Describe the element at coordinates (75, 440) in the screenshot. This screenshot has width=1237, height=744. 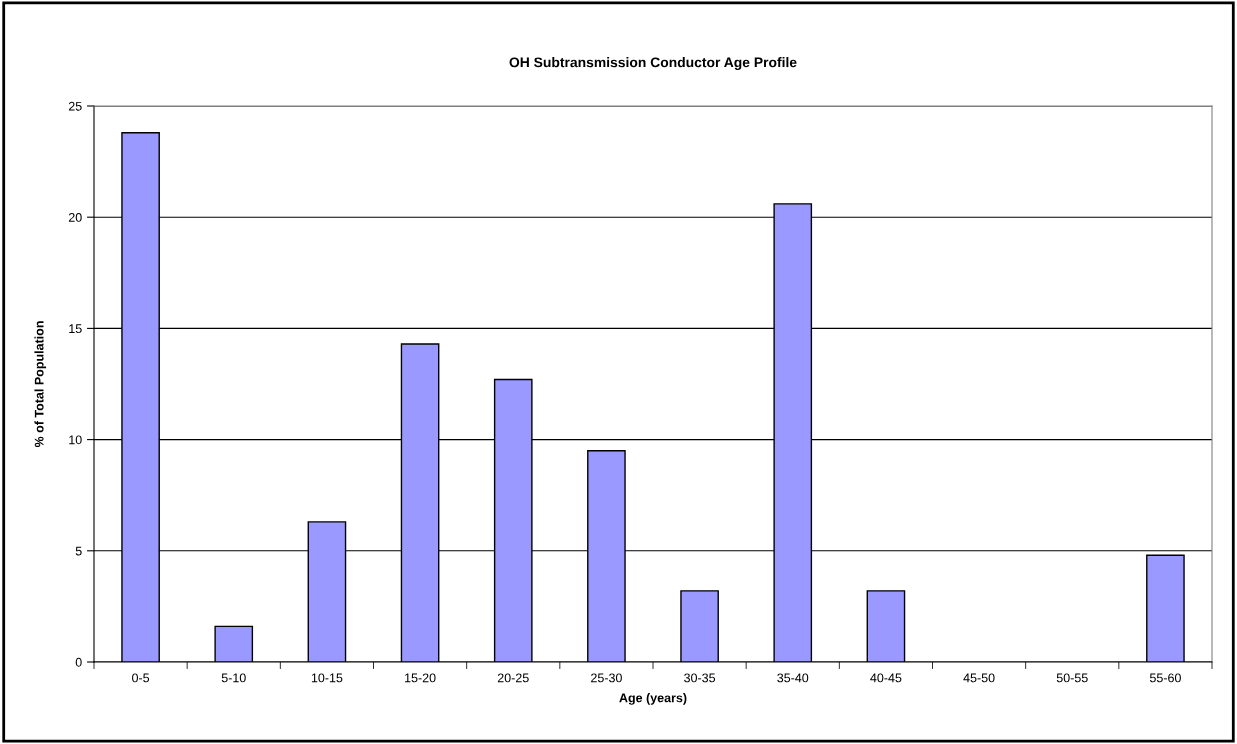
I see `y-tick-label: 10` at that location.